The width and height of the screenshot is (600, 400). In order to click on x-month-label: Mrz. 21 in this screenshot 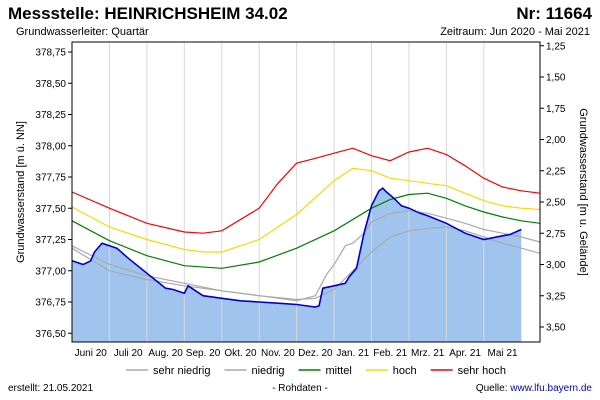, I will do `click(428, 353)`.